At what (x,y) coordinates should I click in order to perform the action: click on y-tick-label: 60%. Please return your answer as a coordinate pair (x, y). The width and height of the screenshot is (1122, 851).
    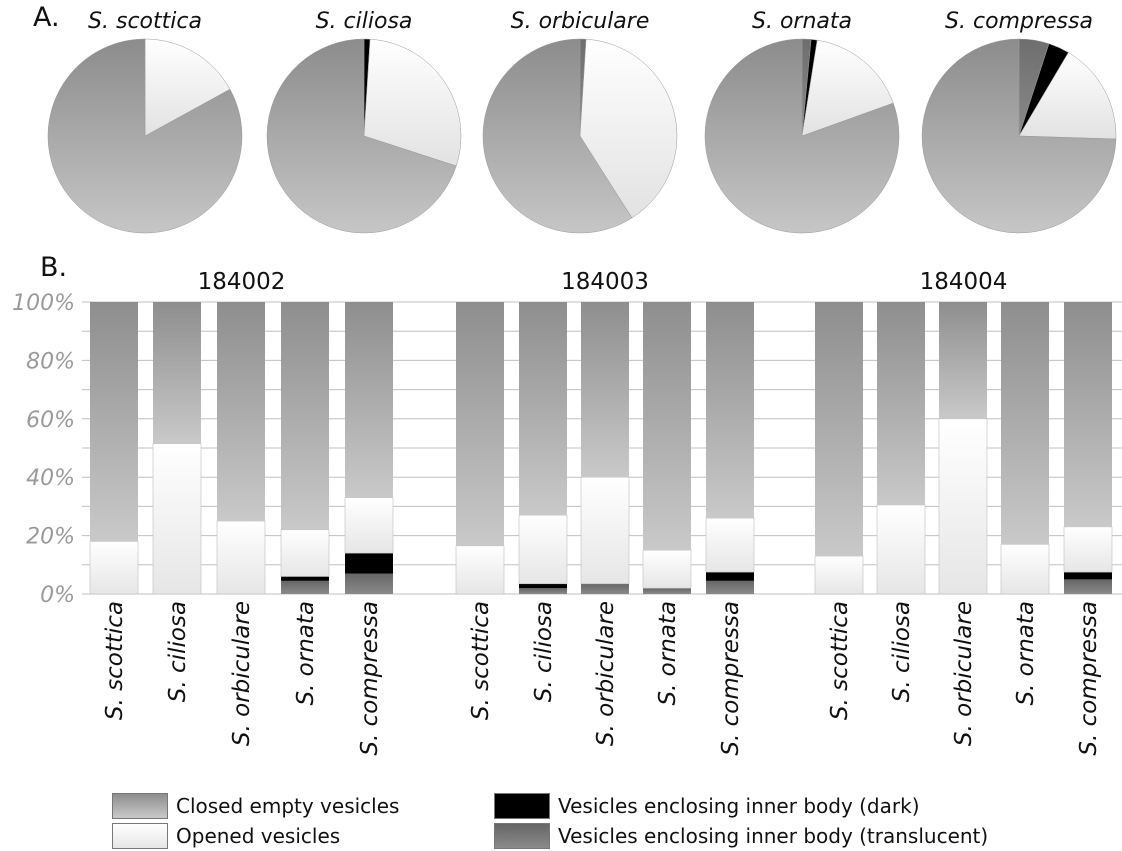
    Looking at the image, I should click on (50, 420).